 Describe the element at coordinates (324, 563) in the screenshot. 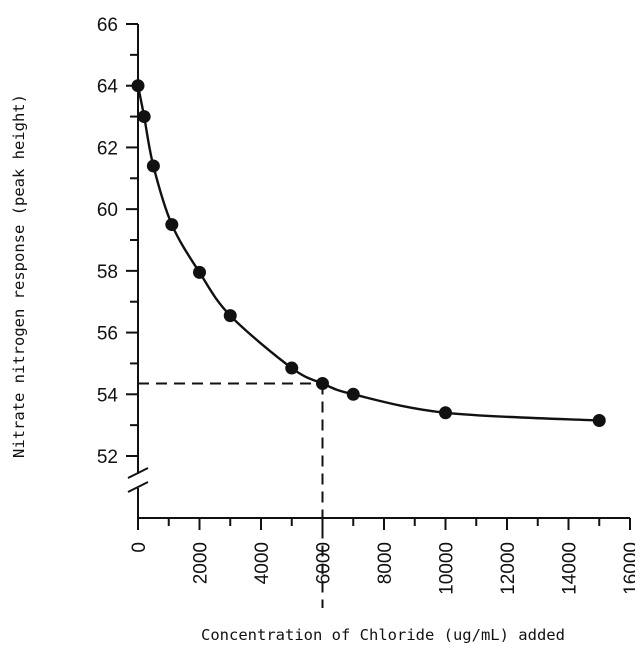

I see `x-tick-label: 6000` at that location.